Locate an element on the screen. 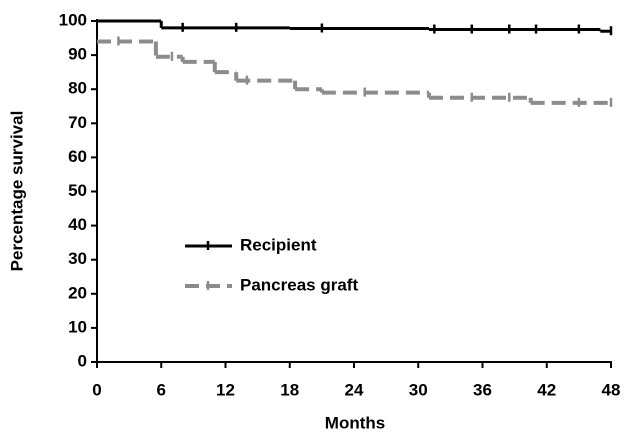 This screenshot has width=624, height=436. x-tick-label: 18 is located at coordinates (289, 389).